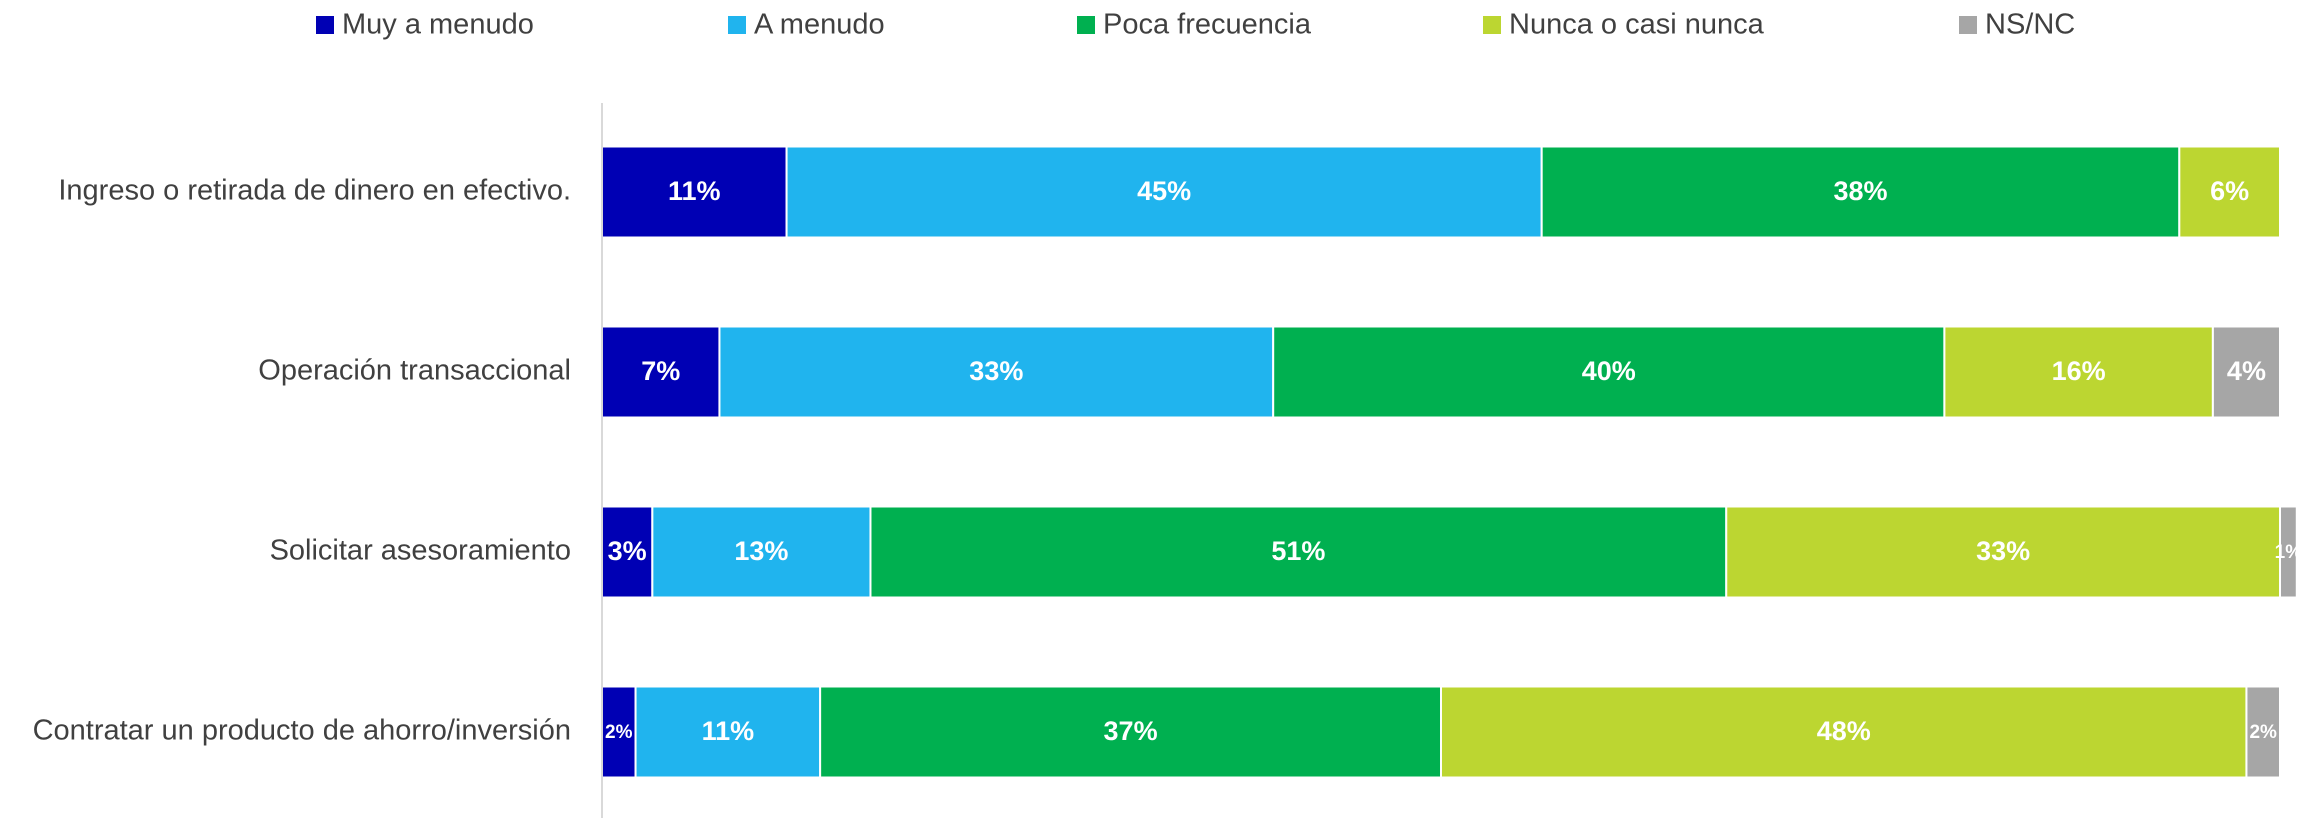  What do you see at coordinates (2030, 25) in the screenshot?
I see `legend-label: NS/NC` at bounding box center [2030, 25].